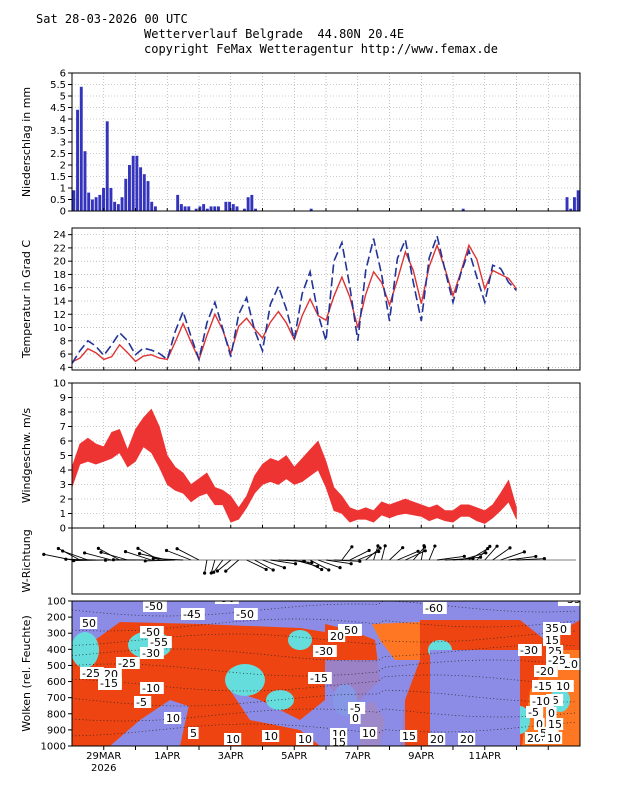  I want to click on cloud-dry-region, so click(475, 698).